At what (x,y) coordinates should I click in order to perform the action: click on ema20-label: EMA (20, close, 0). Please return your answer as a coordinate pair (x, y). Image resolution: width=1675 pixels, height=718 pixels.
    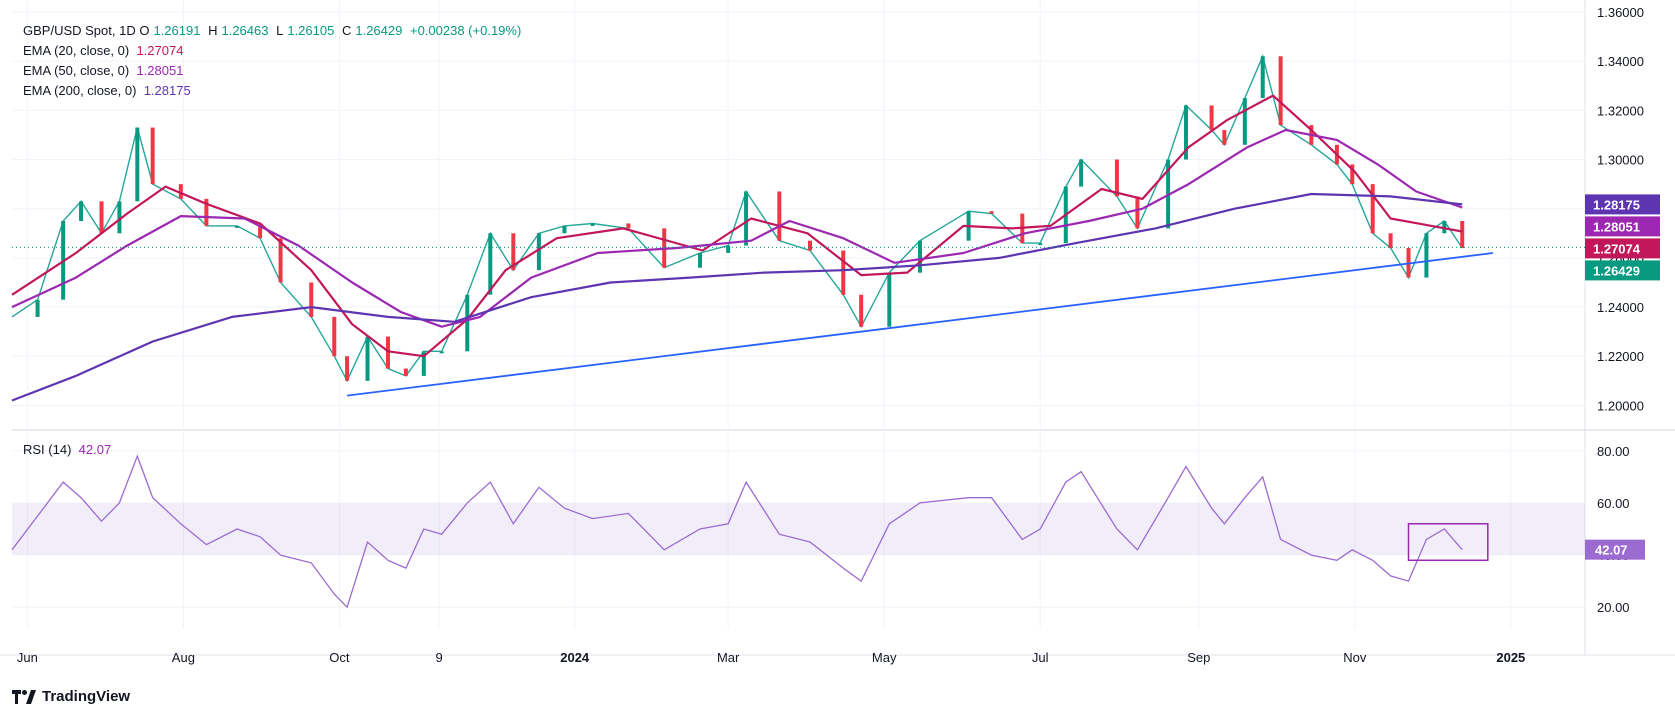
    Looking at the image, I should click on (76, 50).